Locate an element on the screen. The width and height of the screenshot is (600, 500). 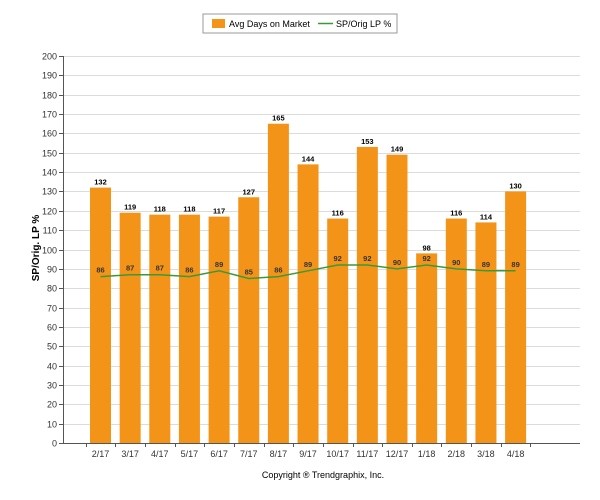
y-tick-label: 10 is located at coordinates (52, 425).